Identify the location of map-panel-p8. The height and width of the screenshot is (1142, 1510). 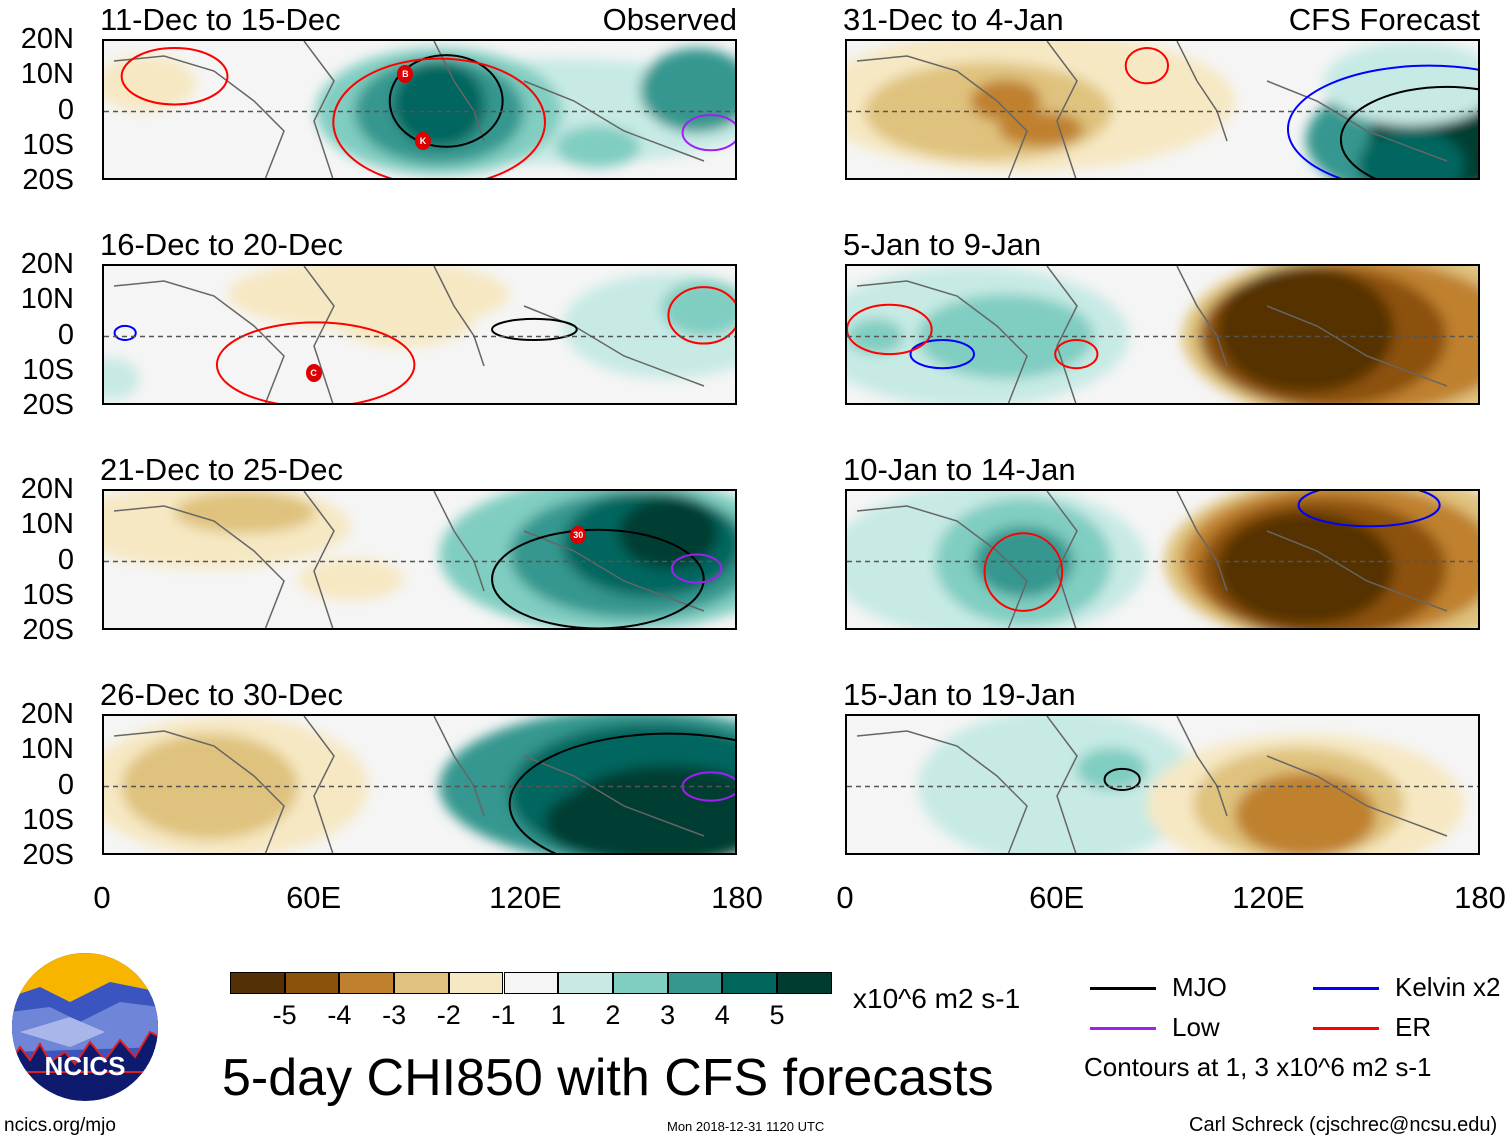
(1162, 784).